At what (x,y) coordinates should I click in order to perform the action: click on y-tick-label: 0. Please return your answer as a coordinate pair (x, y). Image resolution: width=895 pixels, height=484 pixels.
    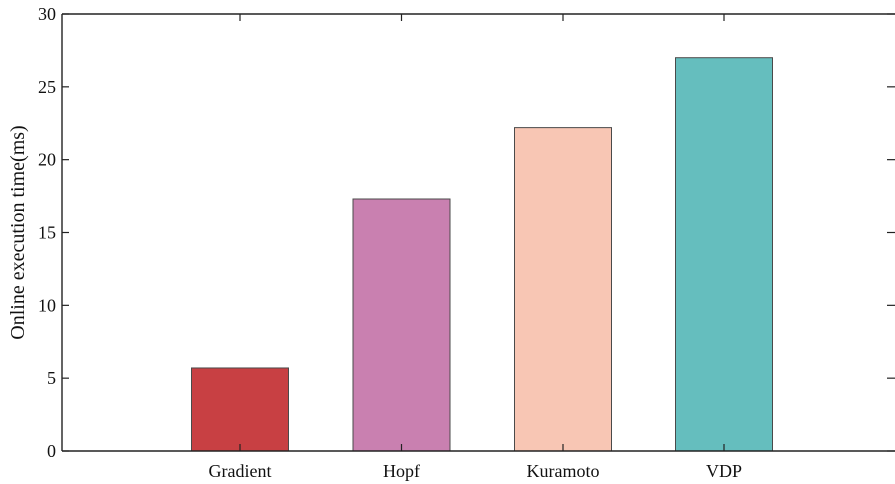
    Looking at the image, I should click on (51, 451).